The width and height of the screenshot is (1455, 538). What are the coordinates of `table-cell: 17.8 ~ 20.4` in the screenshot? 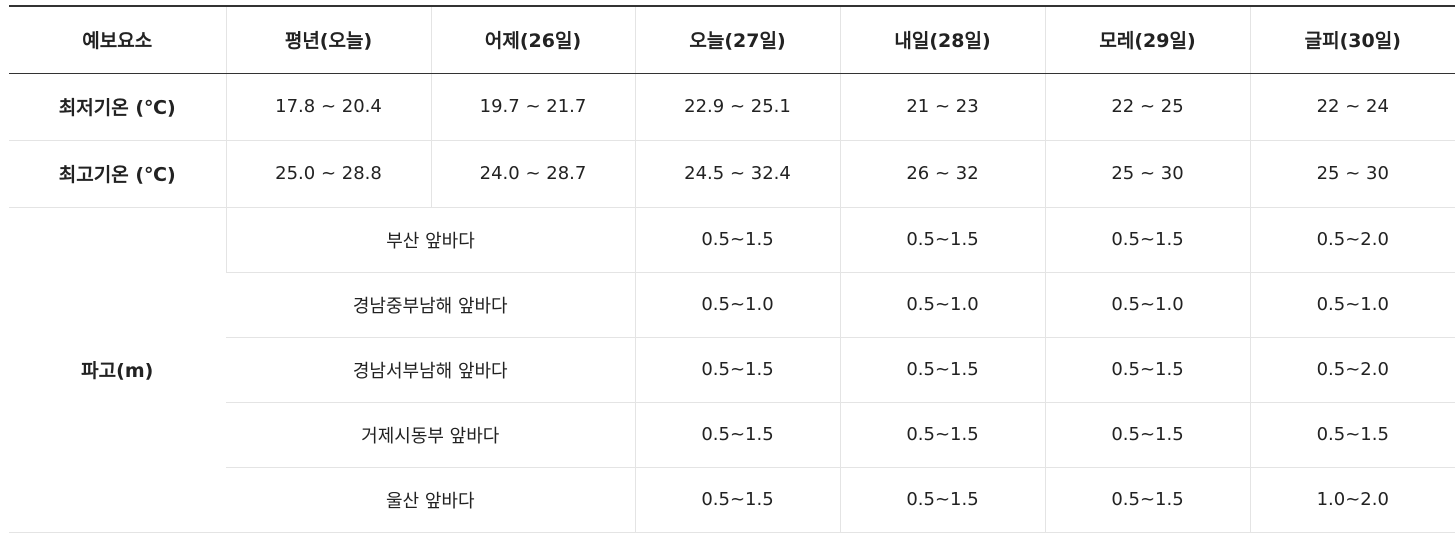 It's located at (328, 107).